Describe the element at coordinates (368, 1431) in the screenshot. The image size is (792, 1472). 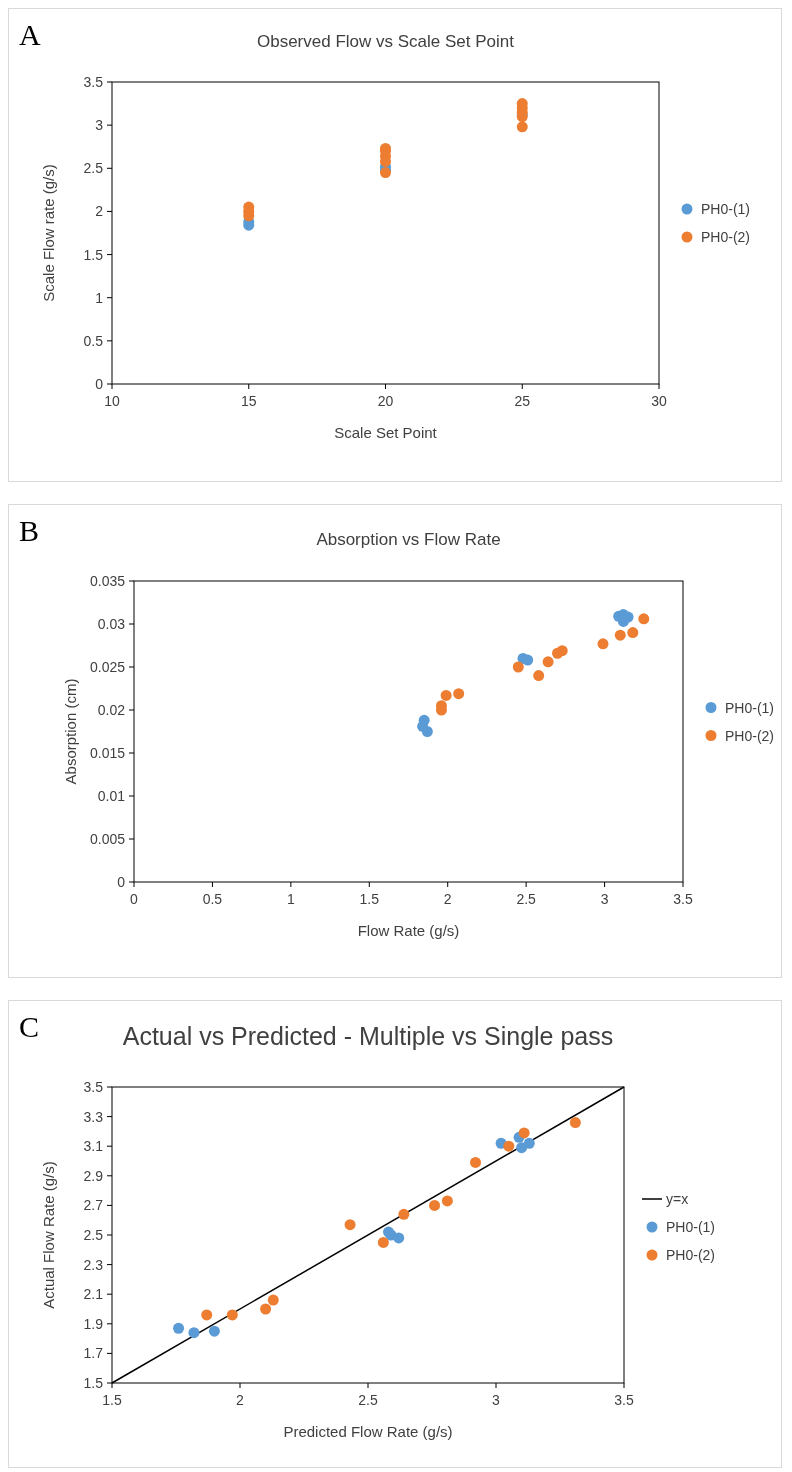
I see `x-axis-title: Predicted Flow Rate (g/s)` at that location.